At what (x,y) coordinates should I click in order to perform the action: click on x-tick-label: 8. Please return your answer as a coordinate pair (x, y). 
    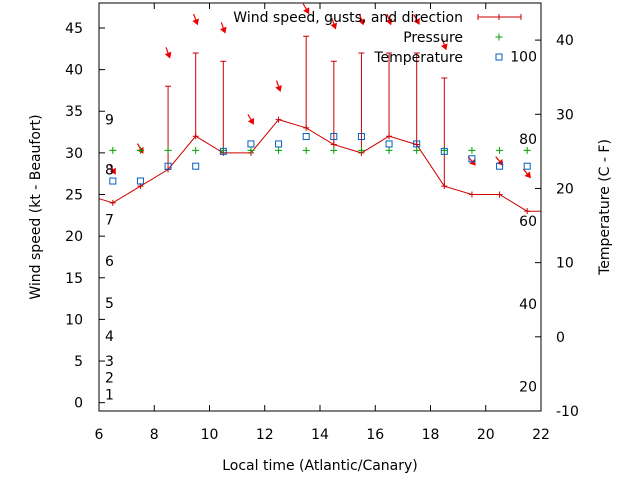
    Looking at the image, I should click on (154, 435).